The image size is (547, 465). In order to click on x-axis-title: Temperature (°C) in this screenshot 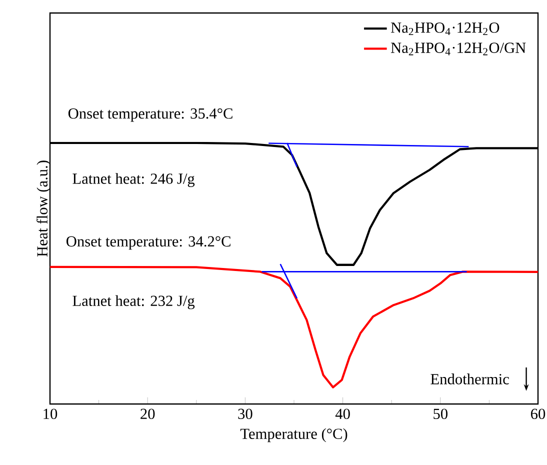, I will do `click(294, 435)`.